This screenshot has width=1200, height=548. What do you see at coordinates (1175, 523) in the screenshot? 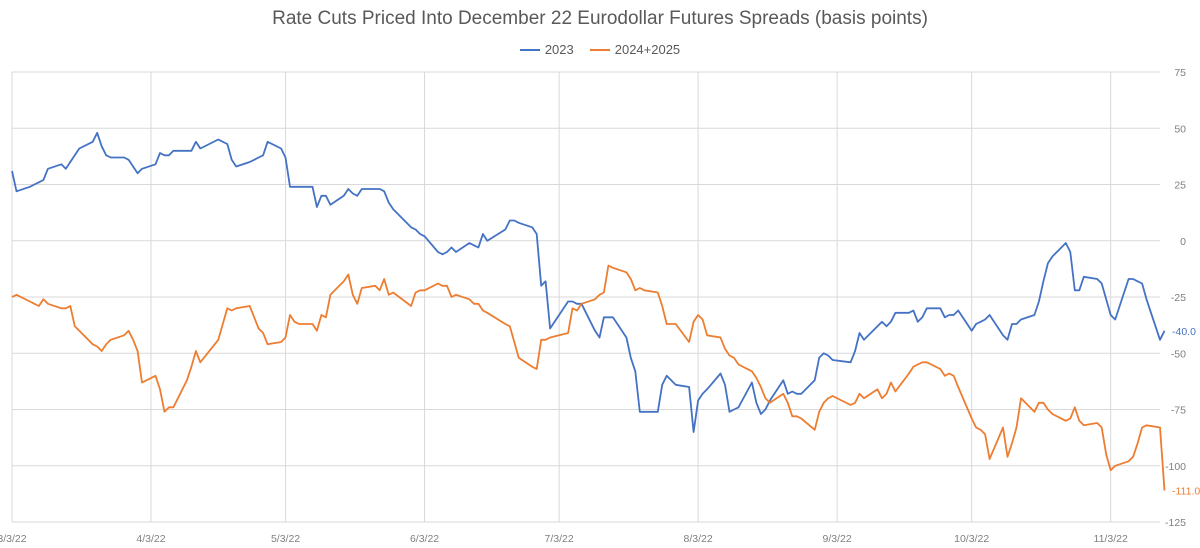
I see `y-tick-label: -125` at bounding box center [1175, 523].